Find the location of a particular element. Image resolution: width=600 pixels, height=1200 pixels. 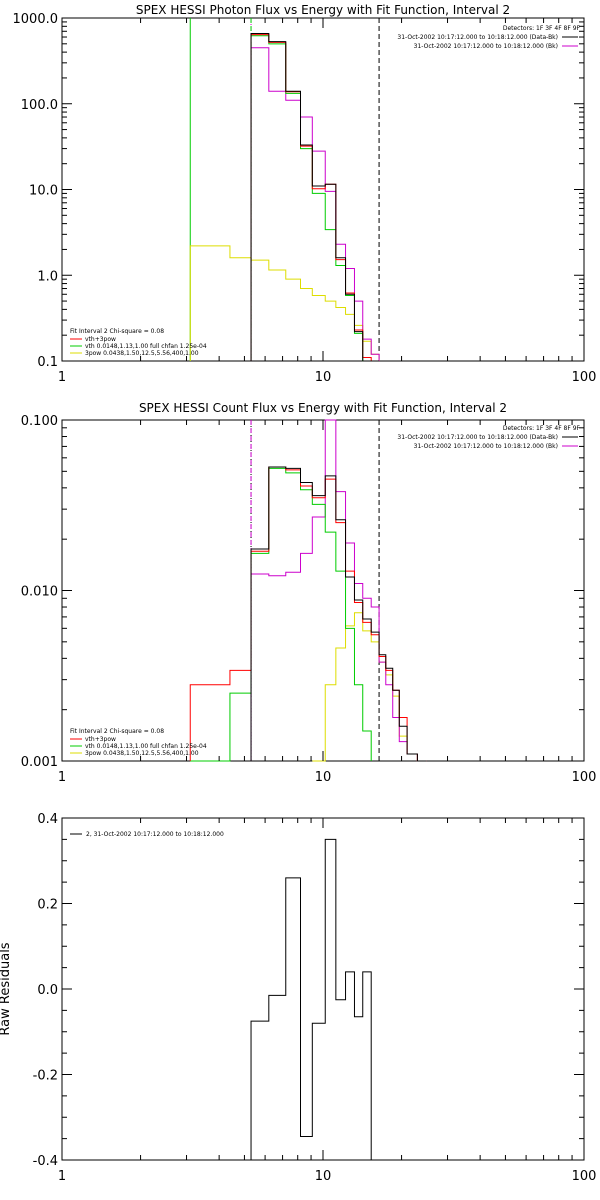

residuals-series-residuals is located at coordinates (315, 999).